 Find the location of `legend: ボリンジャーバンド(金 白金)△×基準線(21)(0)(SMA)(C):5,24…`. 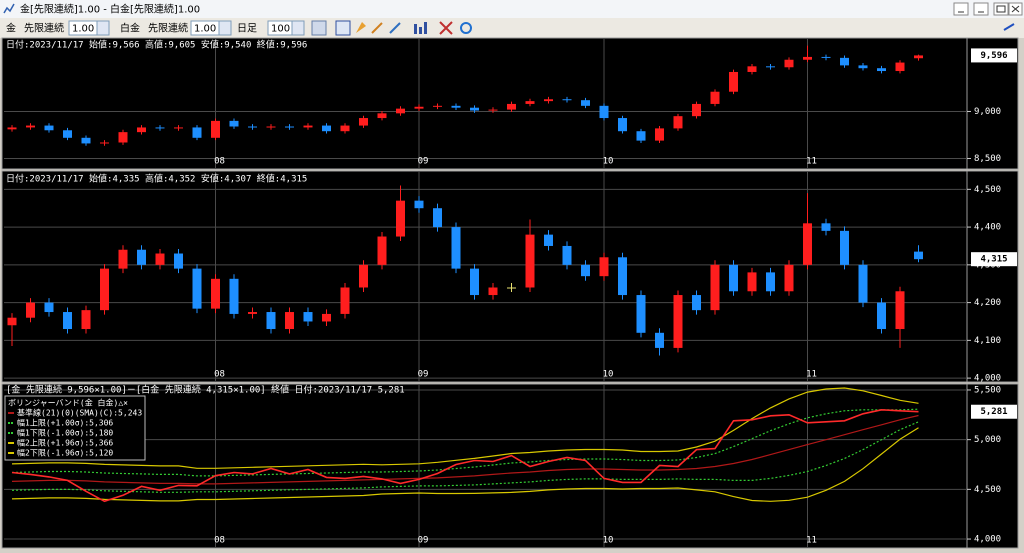

legend: ボリンジャーバンド(金 白金)△×基準線(21)(0)(SMA)(C):5,24… is located at coordinates (75, 428).